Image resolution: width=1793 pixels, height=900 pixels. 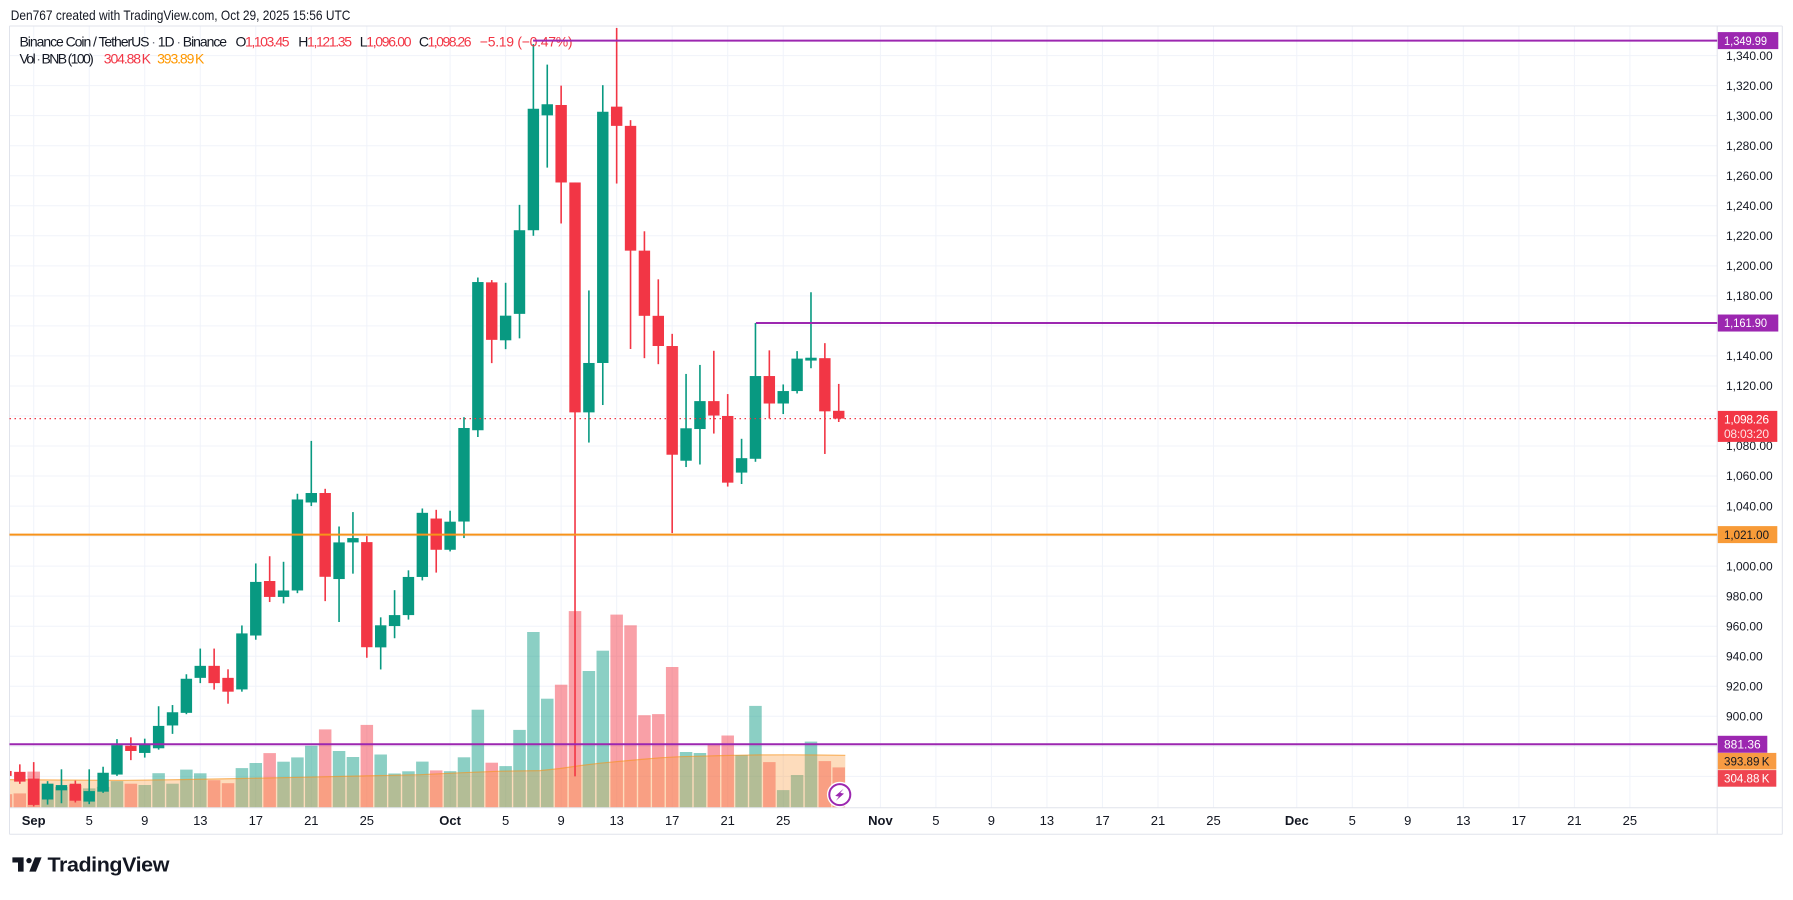 I want to click on svg-text: TradingView, so click(x=109, y=864).